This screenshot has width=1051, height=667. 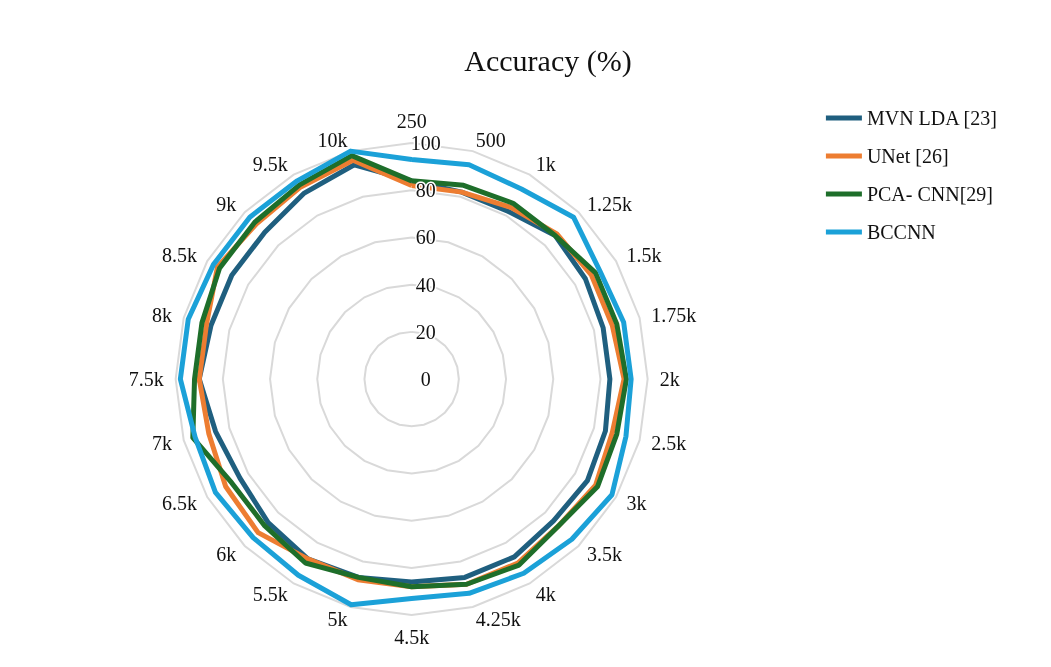 I want to click on spoke-label: 500, so click(x=490, y=139).